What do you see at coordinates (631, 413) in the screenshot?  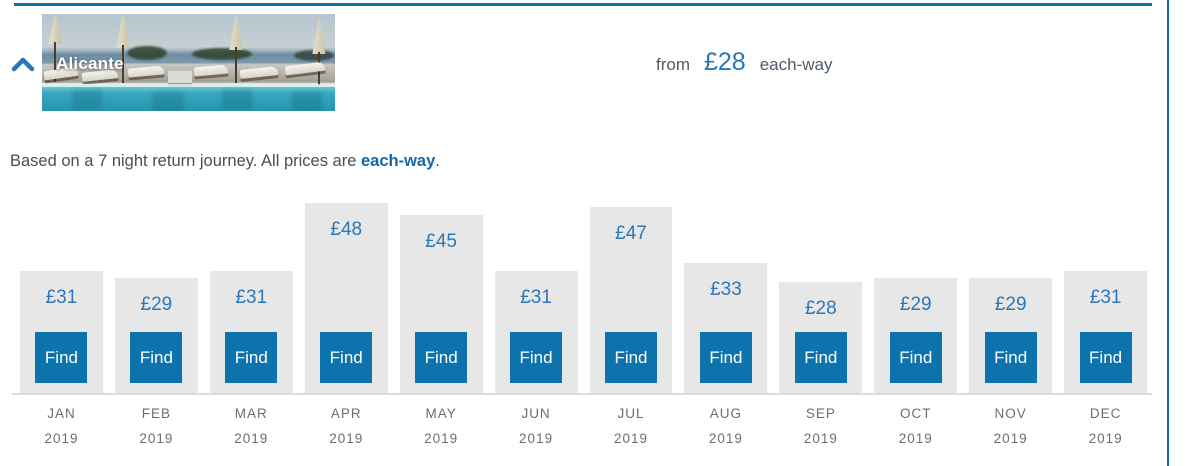 I see `month-name: JUL` at bounding box center [631, 413].